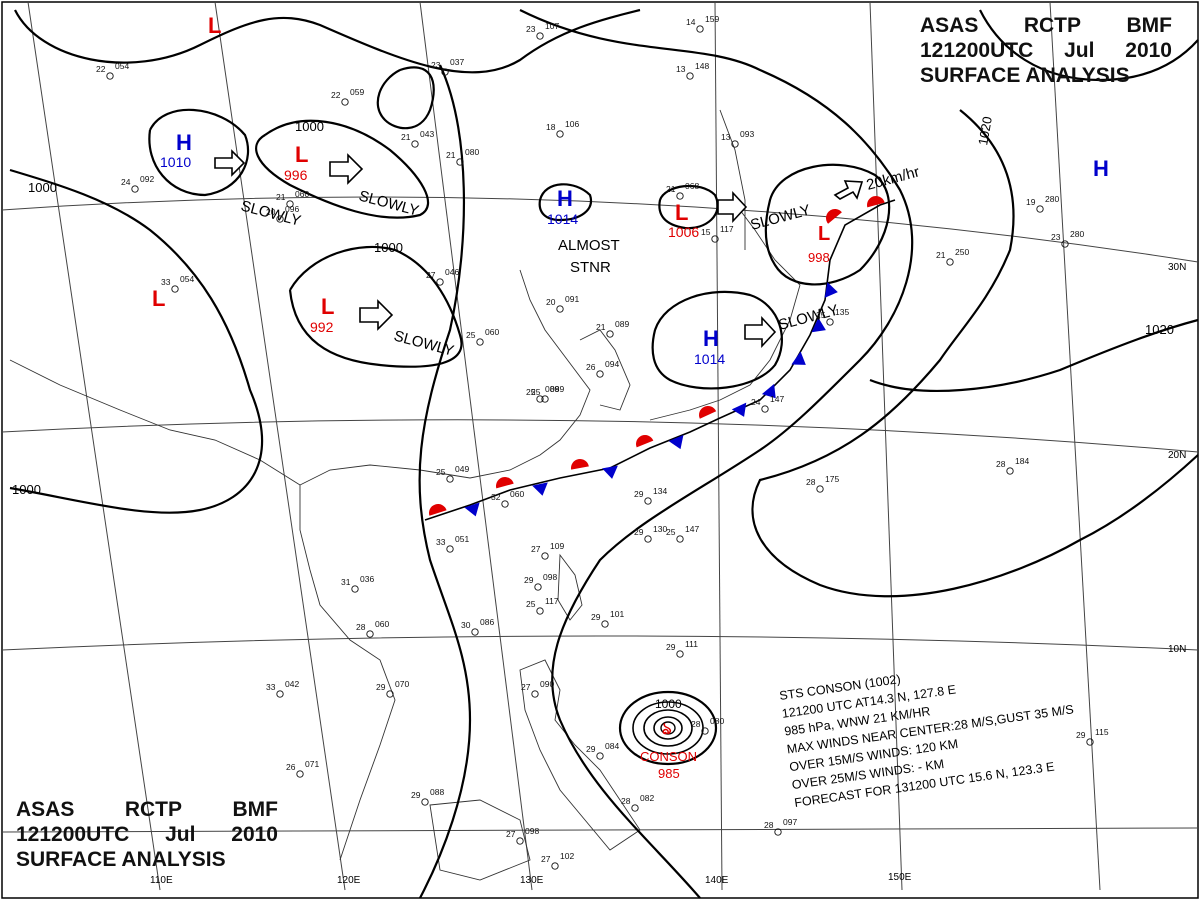  Describe the element at coordinates (547, 684) in the screenshot. I see `station-pressure: 090` at that location.